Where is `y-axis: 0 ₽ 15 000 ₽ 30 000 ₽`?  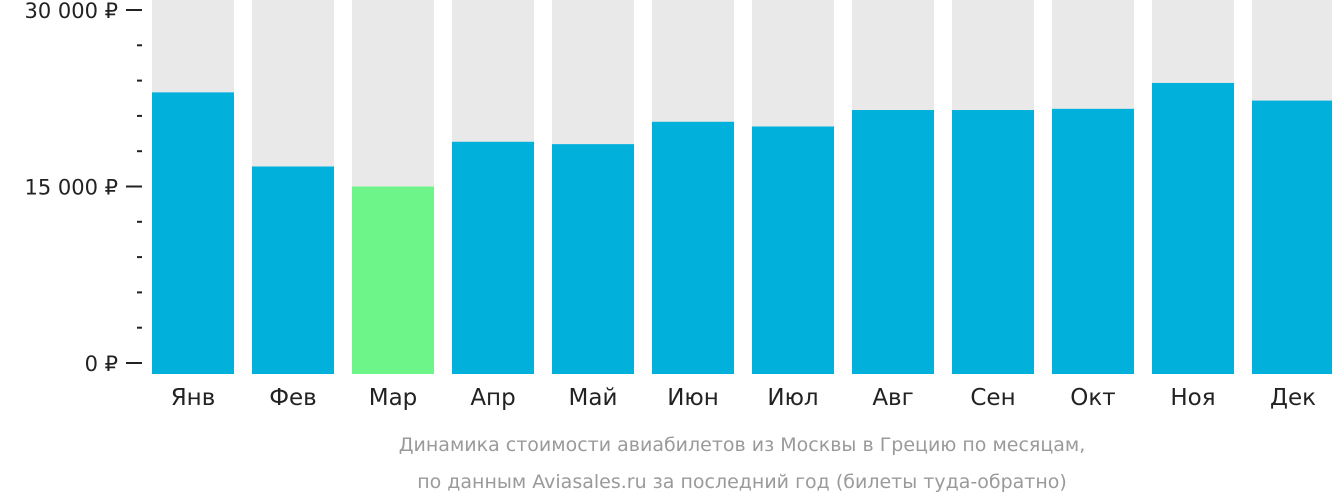
y-axis: 0 ₽ 15 000 ₽ 30 000 ₽ is located at coordinates (83, 188).